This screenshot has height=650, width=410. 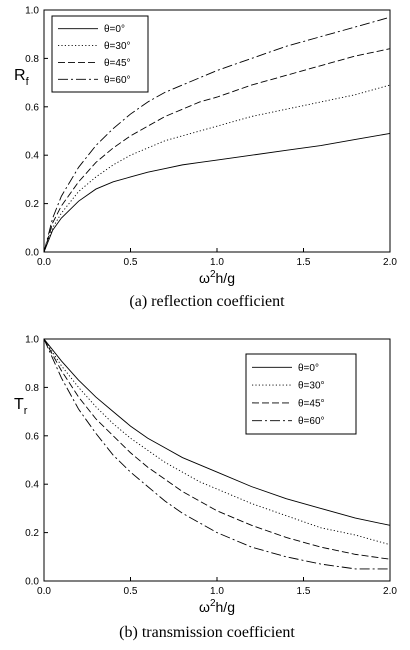 I want to click on legend-box, so click(x=100, y=54).